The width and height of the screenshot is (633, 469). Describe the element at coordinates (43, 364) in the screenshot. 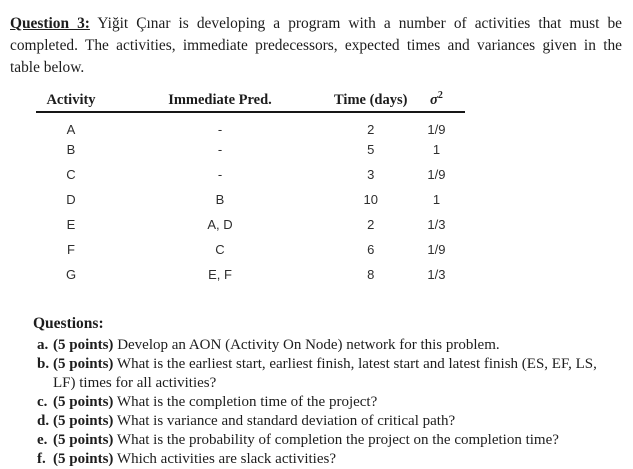

I see `item-label: b.` at that location.